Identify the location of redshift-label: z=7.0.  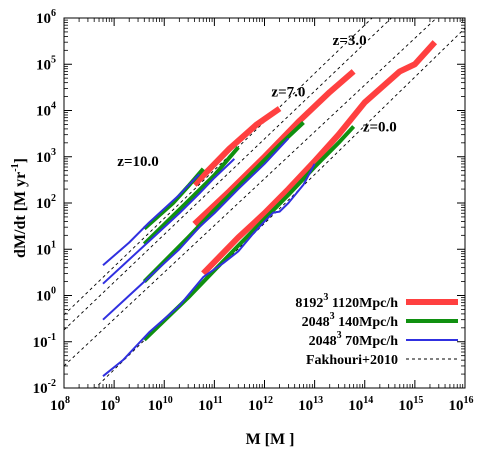
(288, 93).